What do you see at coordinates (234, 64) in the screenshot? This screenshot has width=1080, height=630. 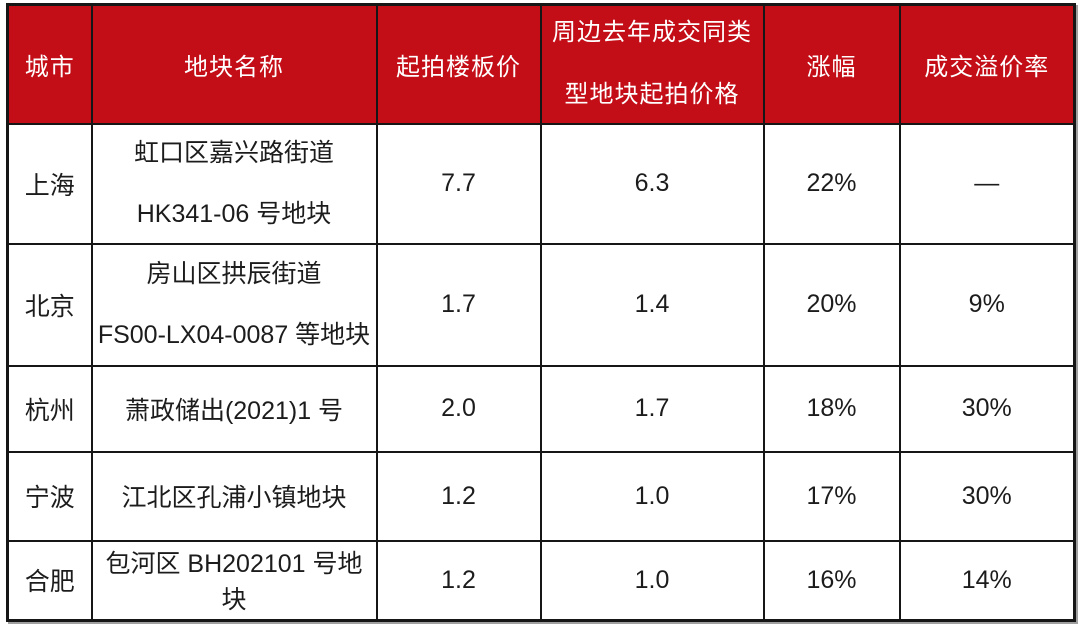 I see `header-parcel-name: 地块名称` at bounding box center [234, 64].